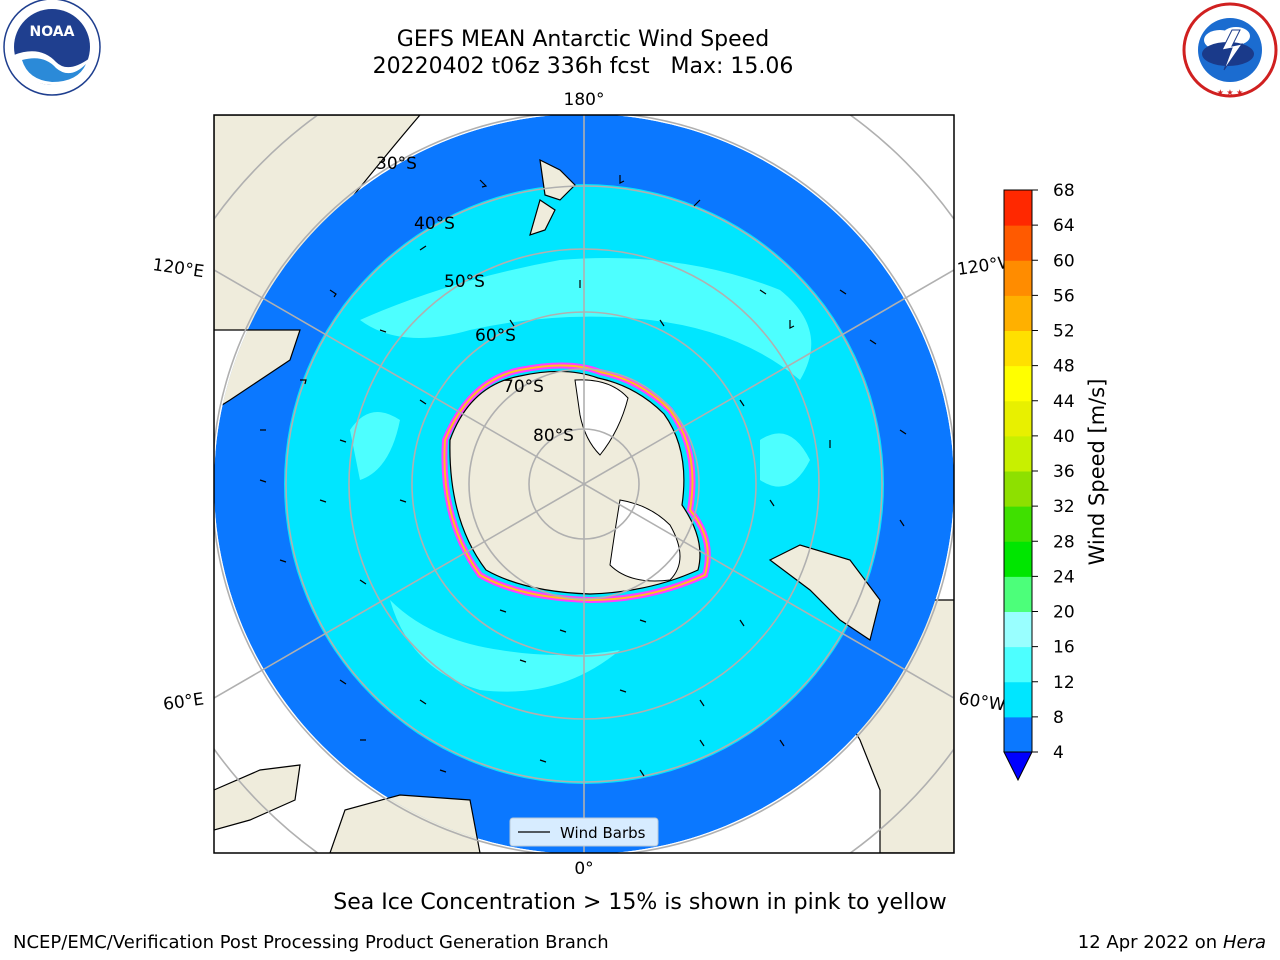 Image resolution: width=1280 pixels, height=960 pixels. I want to click on colorbar-label: Wind Speed [m/s], so click(1097, 472).